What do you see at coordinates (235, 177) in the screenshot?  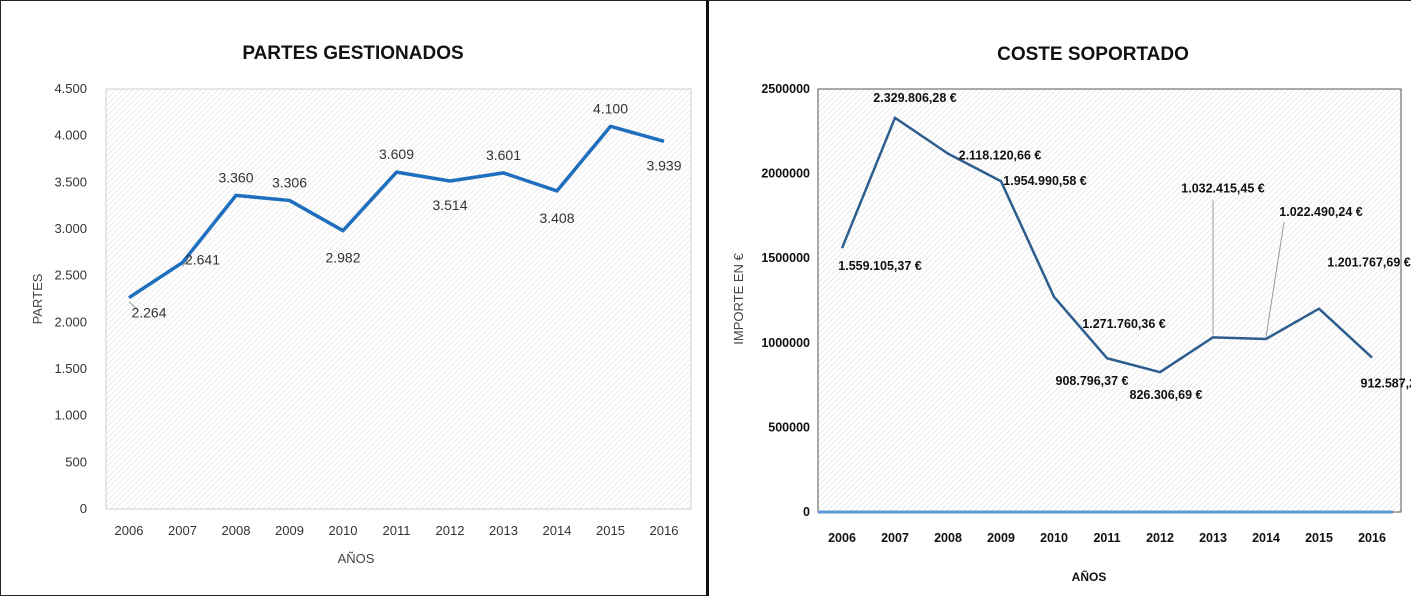 I see `data-label: 3.360` at bounding box center [235, 177].